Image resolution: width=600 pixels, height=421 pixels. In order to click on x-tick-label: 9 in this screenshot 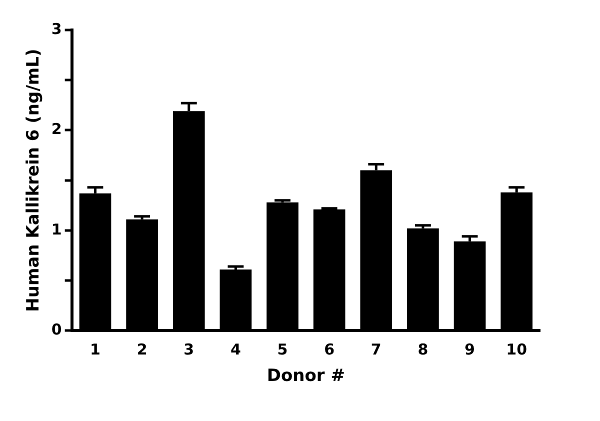, I will do `click(469, 349)`.